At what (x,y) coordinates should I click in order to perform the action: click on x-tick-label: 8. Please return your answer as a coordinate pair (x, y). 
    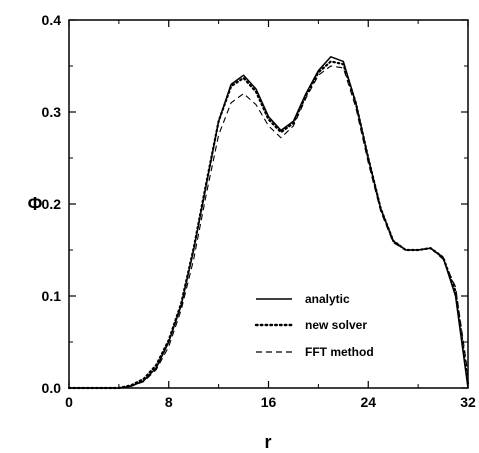
    Looking at the image, I should click on (169, 402).